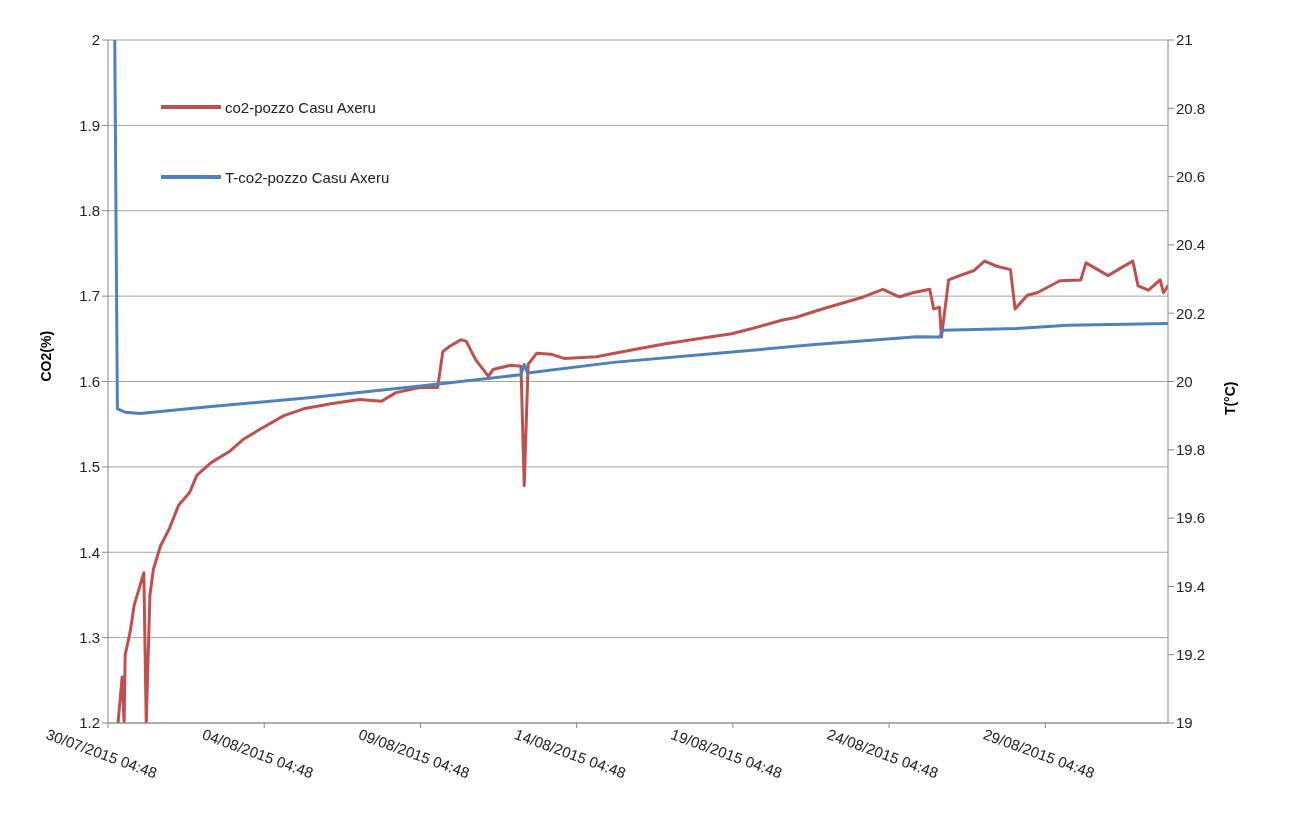  I want to click on y2-tick-label: 19.6, so click(1191, 518).